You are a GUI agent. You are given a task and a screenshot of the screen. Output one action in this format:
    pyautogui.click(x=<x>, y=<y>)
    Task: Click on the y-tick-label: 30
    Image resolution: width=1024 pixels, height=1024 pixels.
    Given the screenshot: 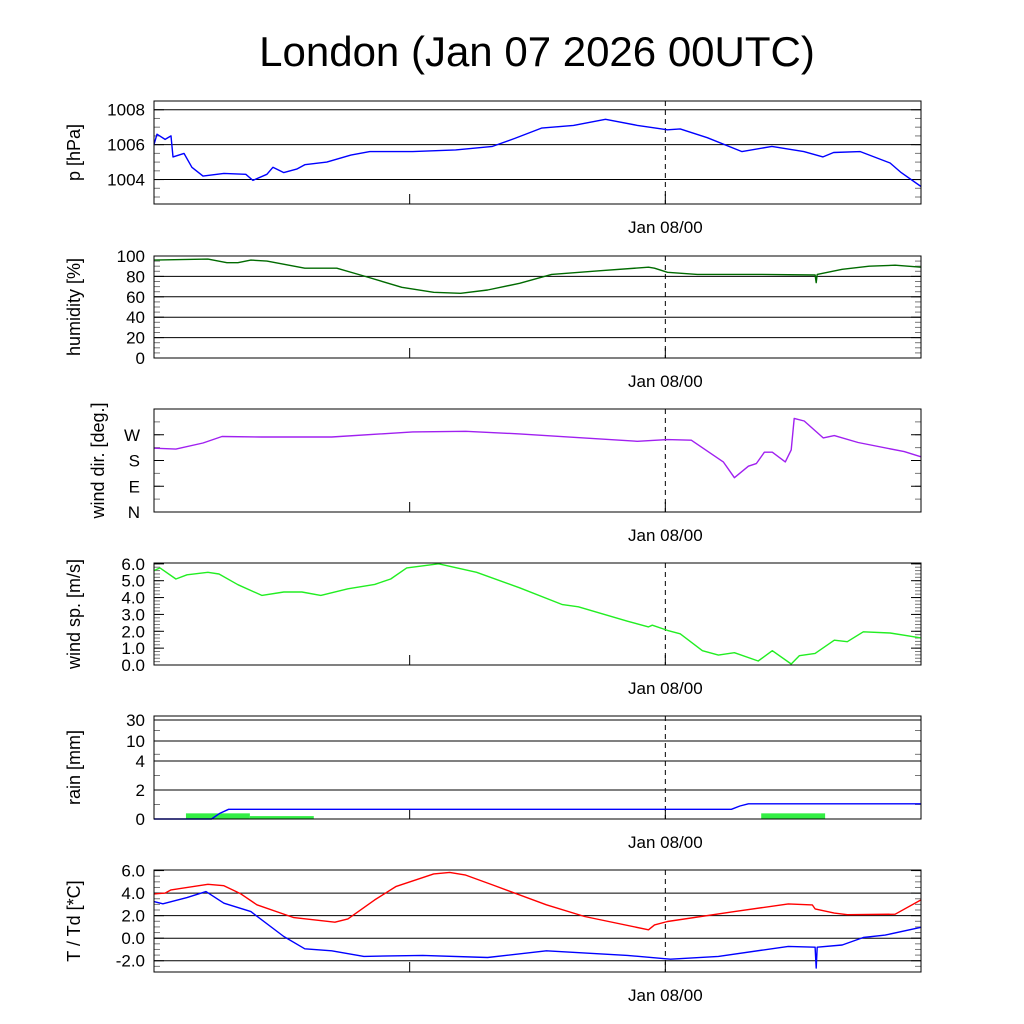 What is the action you would take?
    pyautogui.click(x=135, y=720)
    